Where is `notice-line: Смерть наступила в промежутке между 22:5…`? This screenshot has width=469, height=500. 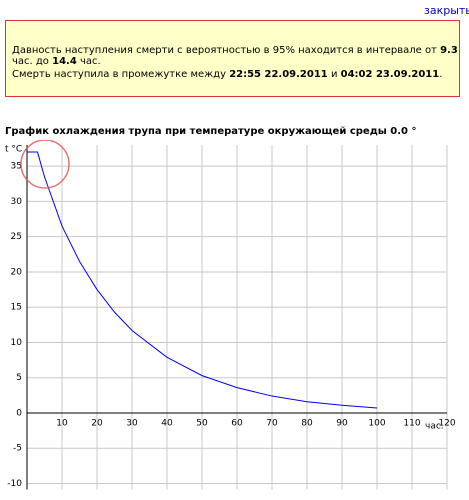
notice-line: Смерть наступила в промежутке между 22:5… is located at coordinates (227, 74).